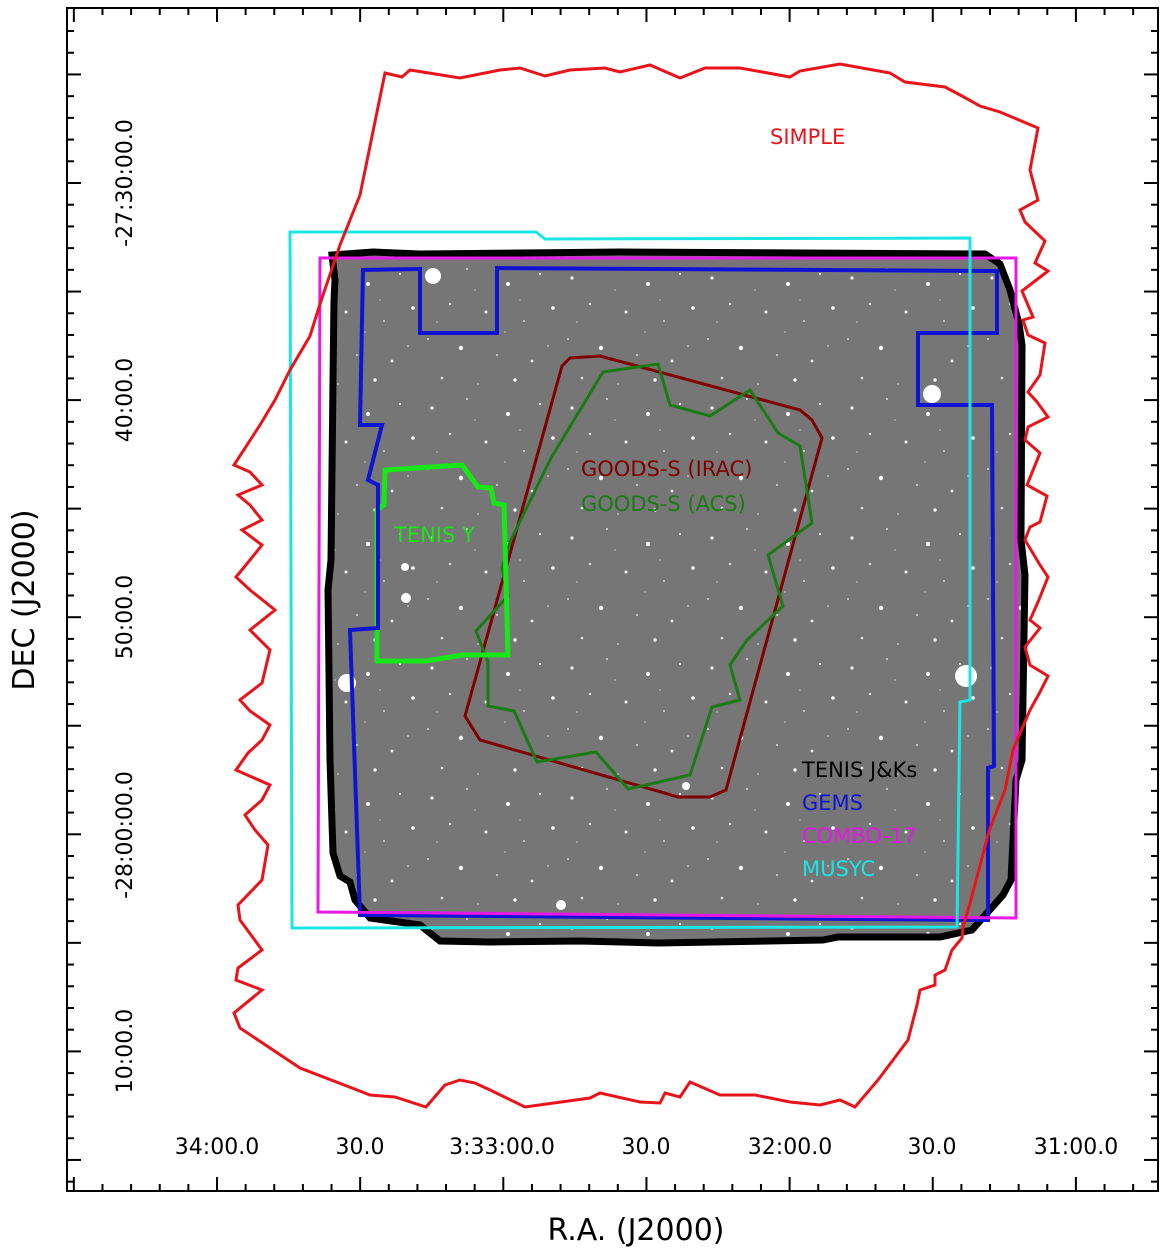 The height and width of the screenshot is (1249, 1162). I want to click on legend-musyc: MUSYC, so click(838, 869).